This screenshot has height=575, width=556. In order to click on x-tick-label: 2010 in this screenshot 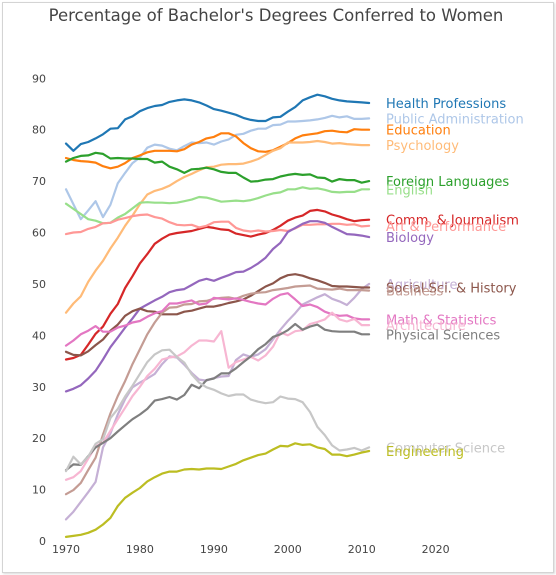, I will do `click(362, 549)`.